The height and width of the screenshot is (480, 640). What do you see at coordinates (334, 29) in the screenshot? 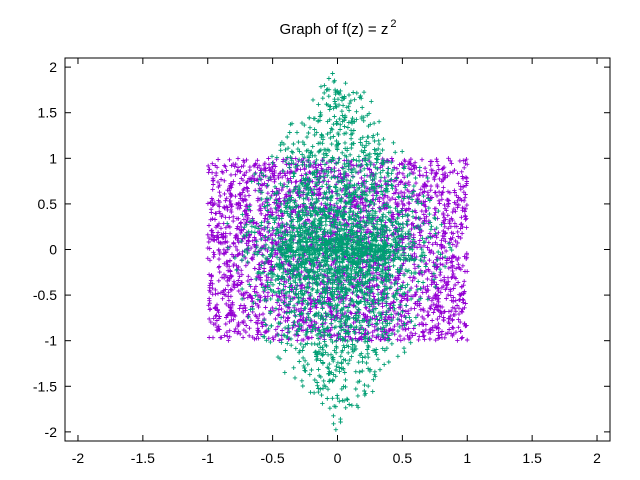
I see `chart-title-main: Graph of f(z) = z` at bounding box center [334, 29].